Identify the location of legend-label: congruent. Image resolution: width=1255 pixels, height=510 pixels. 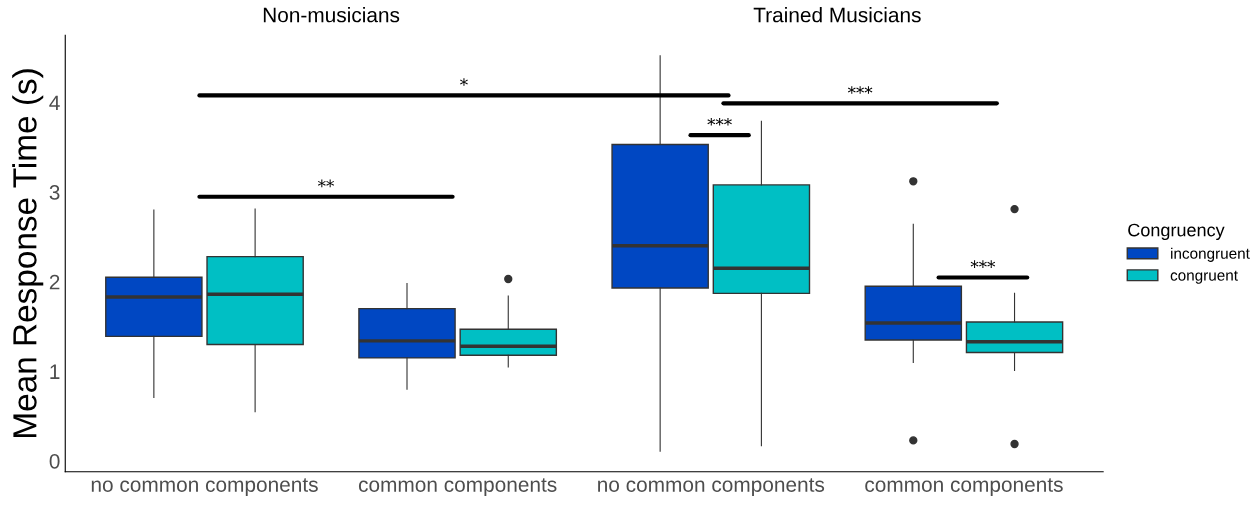
(1204, 277).